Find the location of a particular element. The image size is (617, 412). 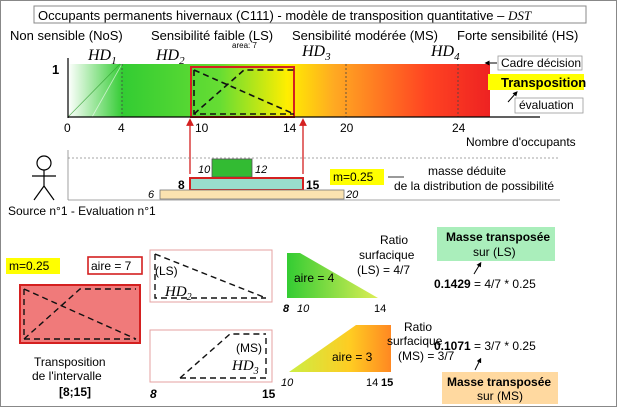

interval-top-right: 12 is located at coordinates (261, 170).